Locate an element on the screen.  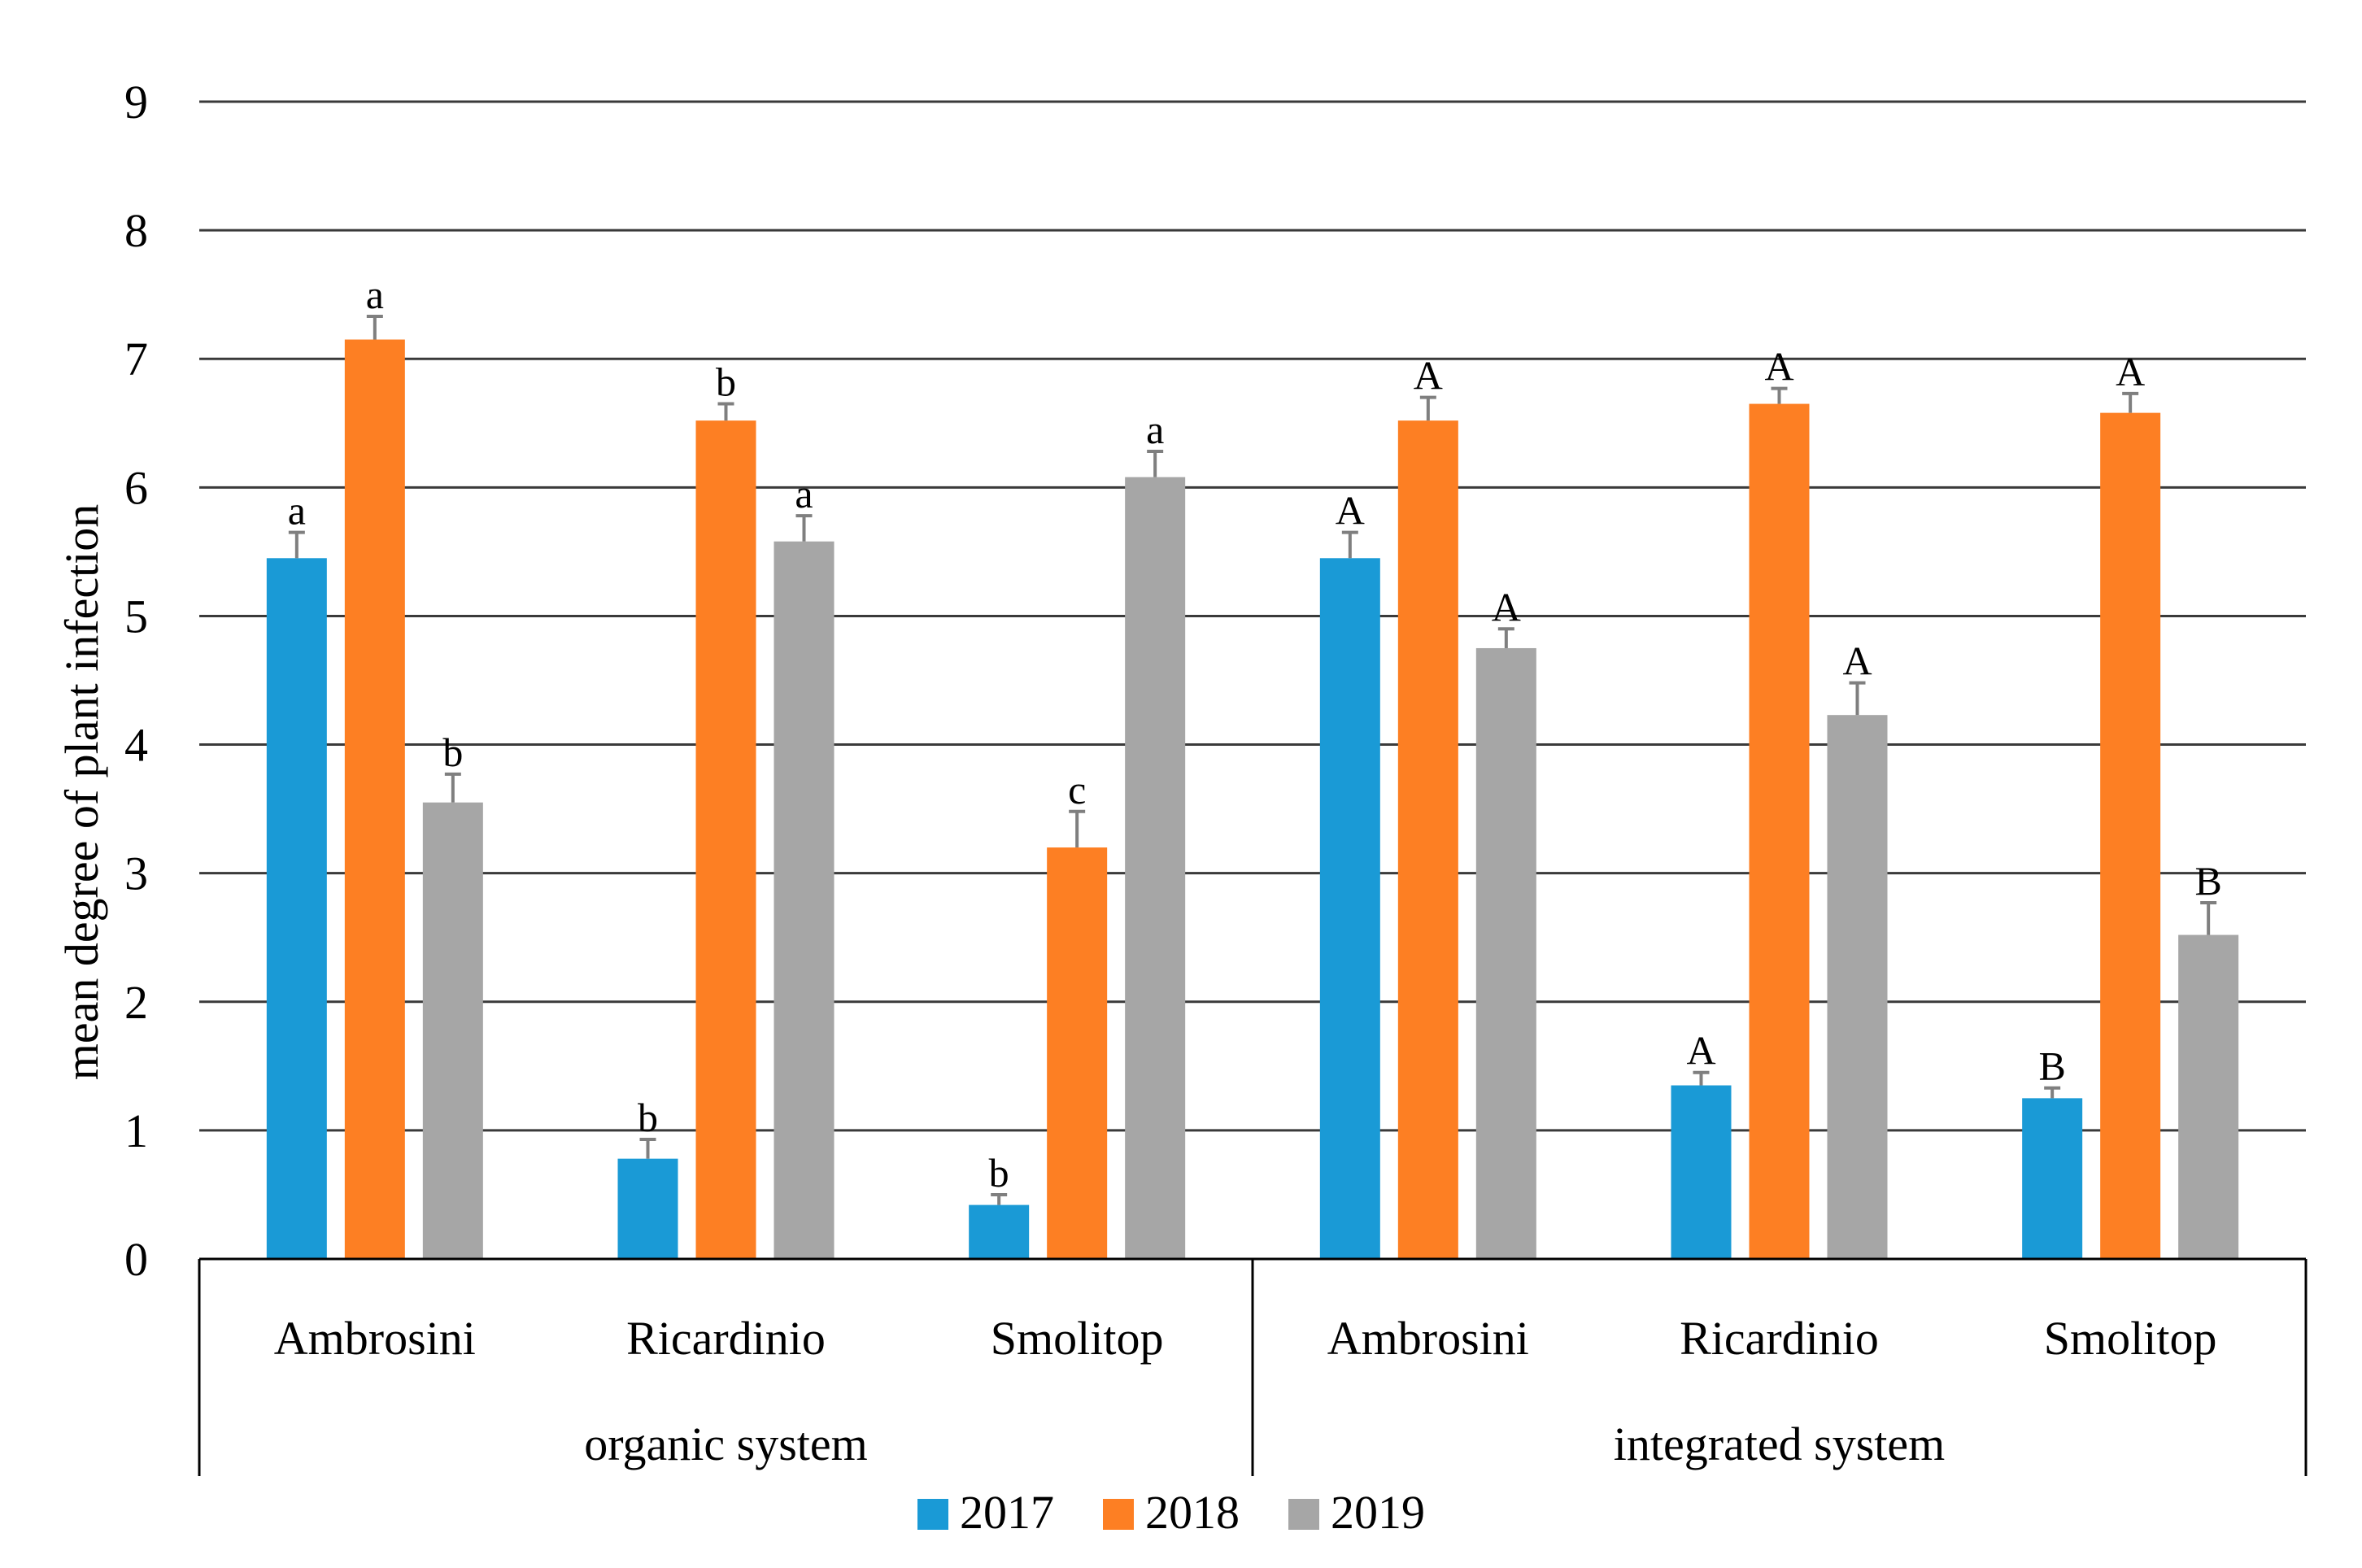
y-tick-label: 1 is located at coordinates (136, 1130).